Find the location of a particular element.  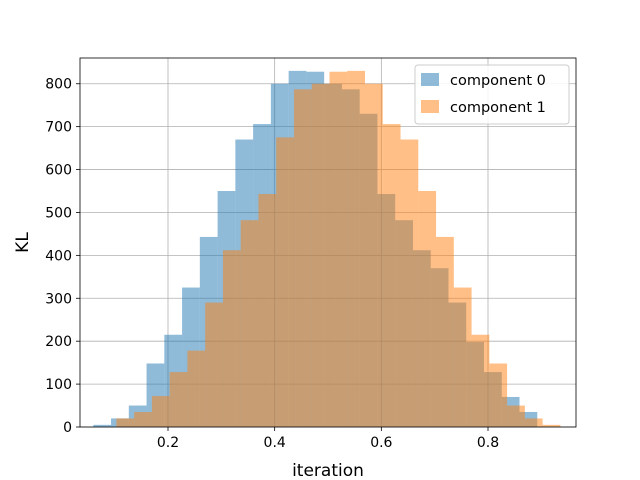

y-tick-label-6: 600 is located at coordinates (58, 171).